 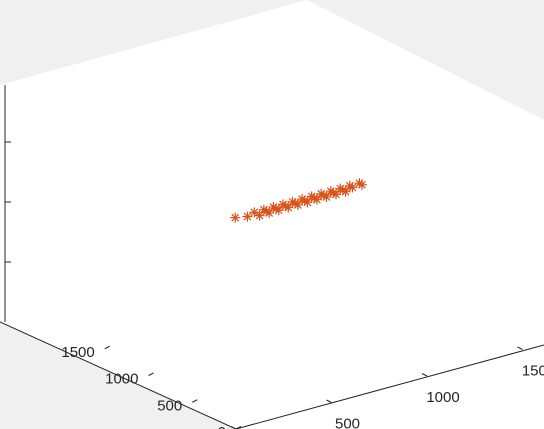 I want to click on data-markers, so click(x=299, y=200).